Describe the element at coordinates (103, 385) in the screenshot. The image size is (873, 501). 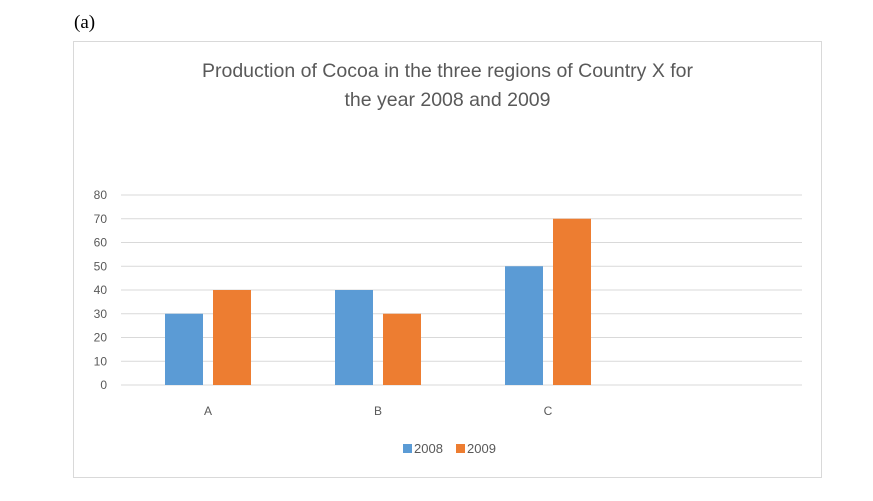
I see `y-tick-label-0: 0` at that location.